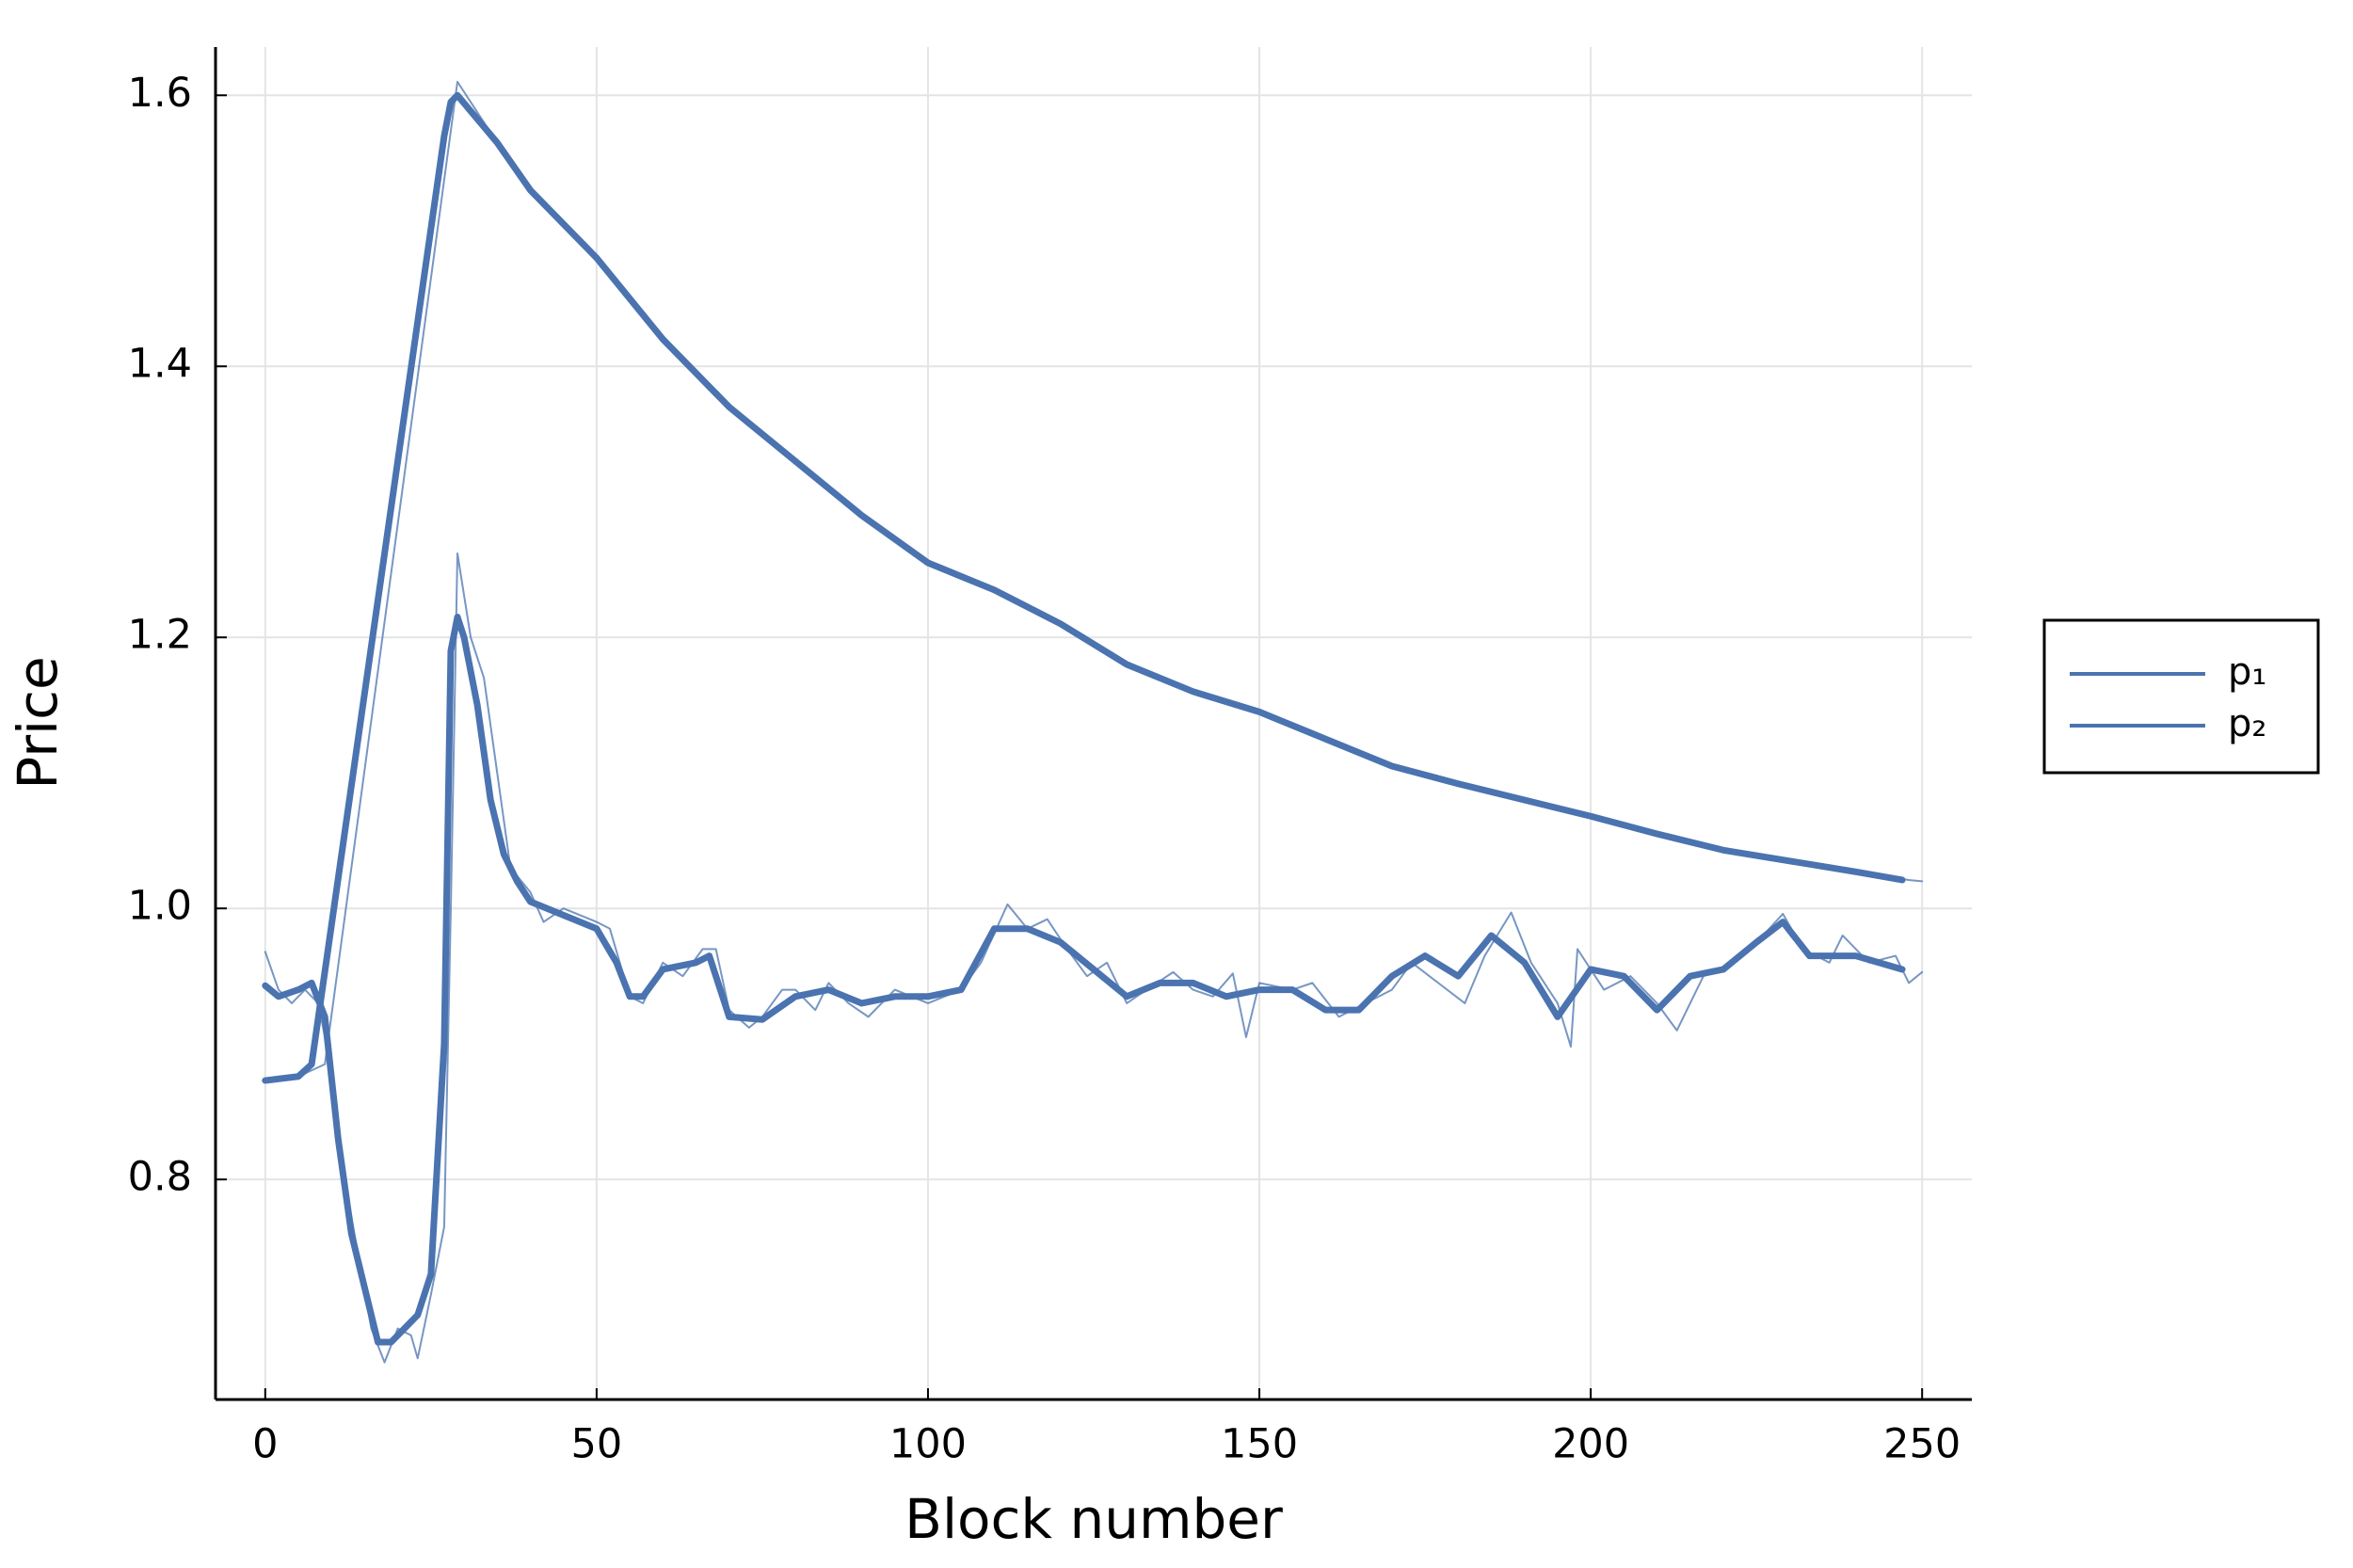  Describe the element at coordinates (160, 1177) in the screenshot. I see `y-tick-label: 0.8` at that location.